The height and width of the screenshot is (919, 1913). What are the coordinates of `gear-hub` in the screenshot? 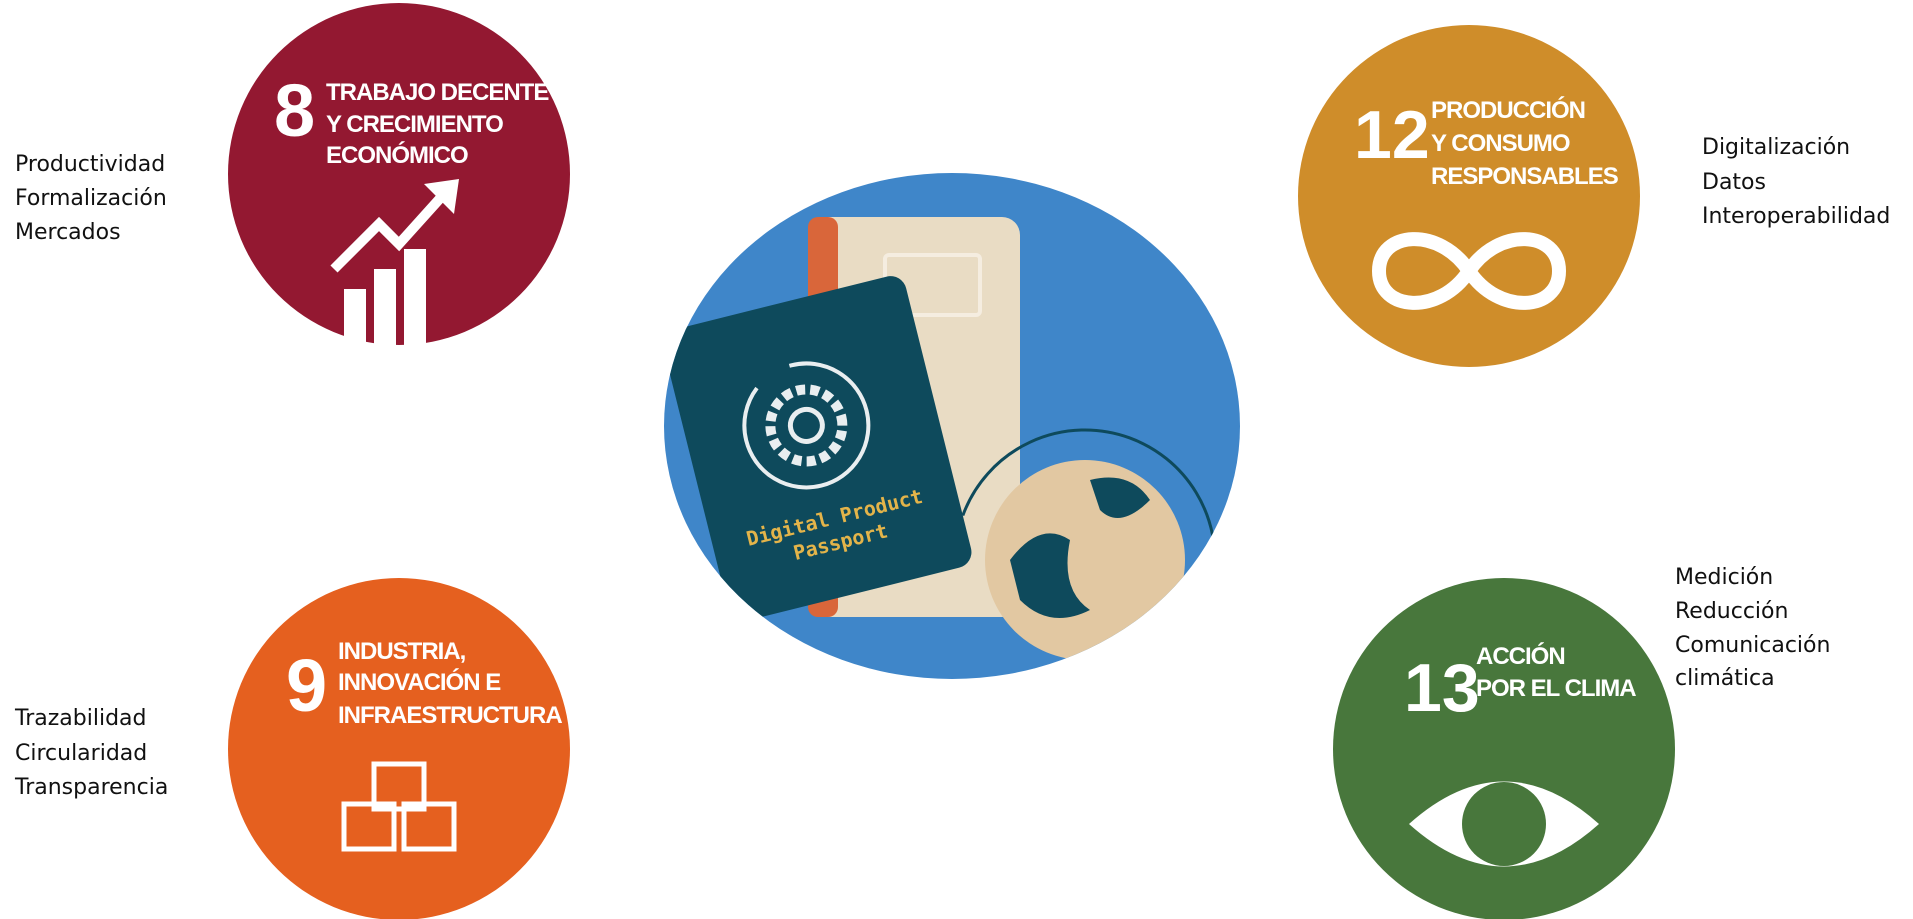 It's located at (806, 425).